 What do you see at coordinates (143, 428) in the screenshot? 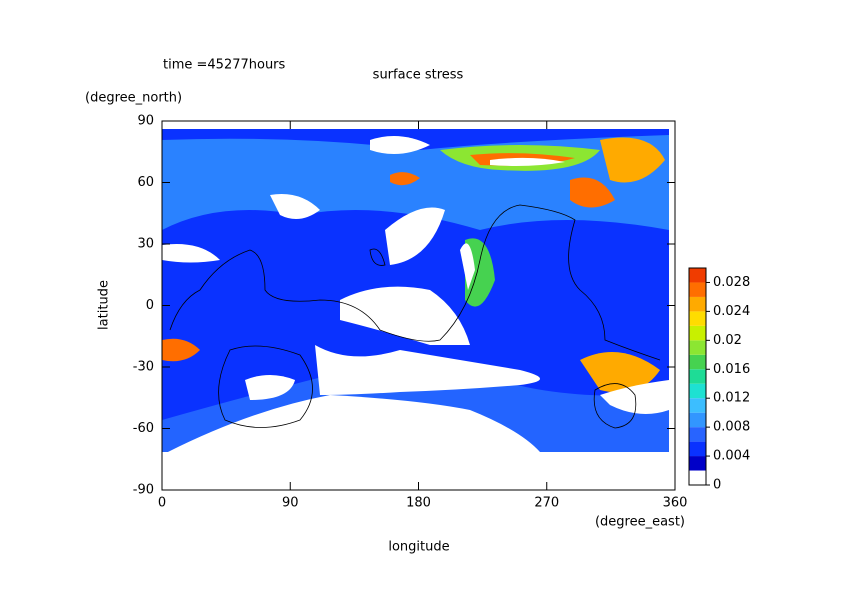
I see `y-tick-label: -60` at bounding box center [143, 428].